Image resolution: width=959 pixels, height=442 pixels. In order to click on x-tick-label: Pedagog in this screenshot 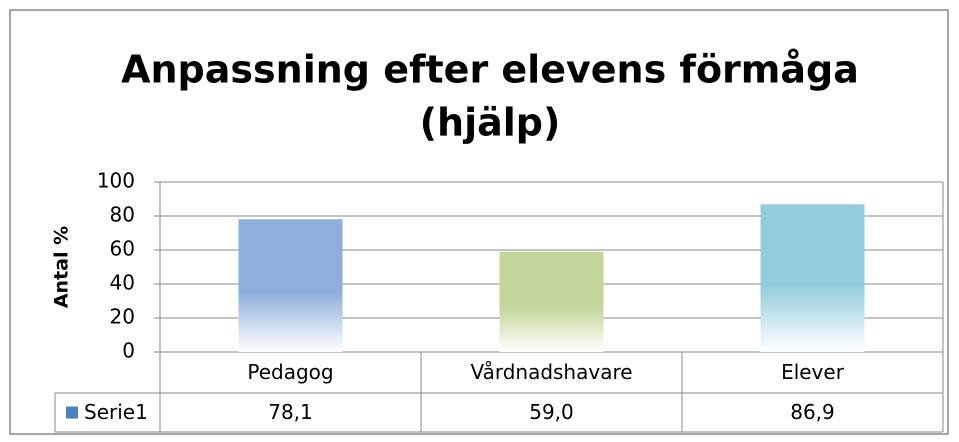, I will do `click(290, 372)`.